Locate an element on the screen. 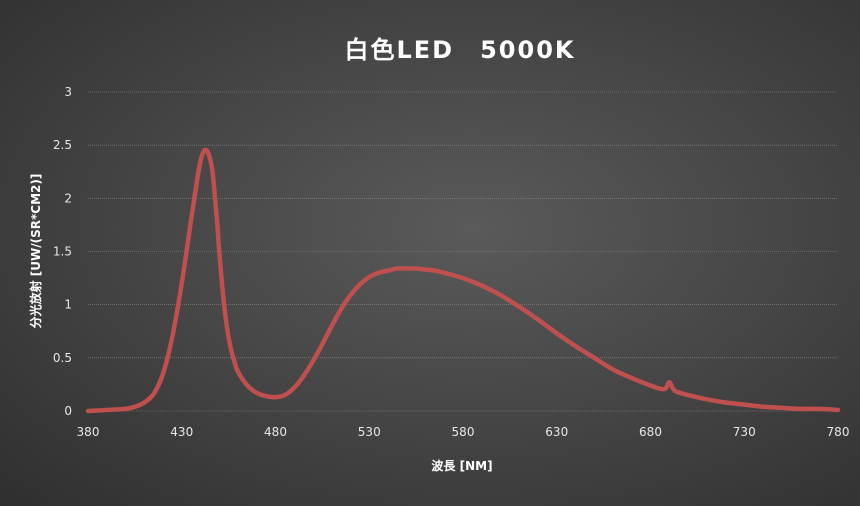 This screenshot has width=860, height=506. y-tick-label-6: 3 is located at coordinates (68, 92).